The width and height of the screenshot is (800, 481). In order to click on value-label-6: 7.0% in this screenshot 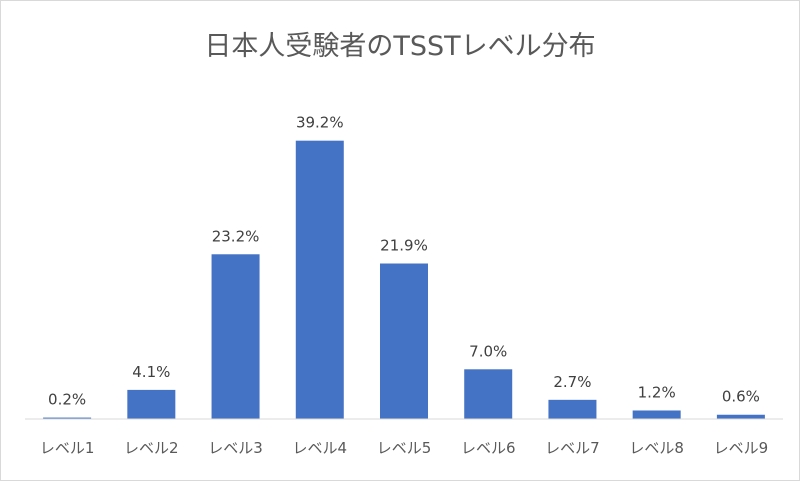, I will do `click(488, 351)`.